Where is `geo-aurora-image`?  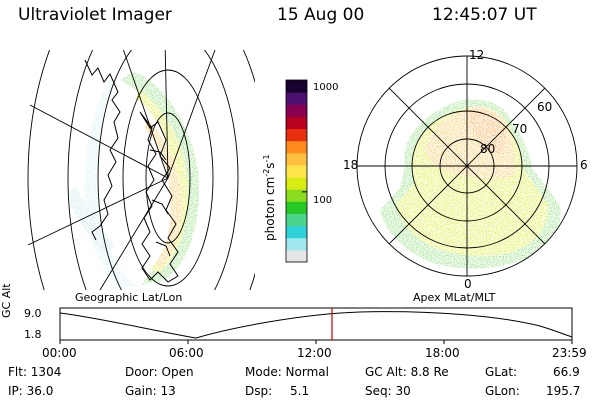
geo-aurora-image is located at coordinates (131, 180).